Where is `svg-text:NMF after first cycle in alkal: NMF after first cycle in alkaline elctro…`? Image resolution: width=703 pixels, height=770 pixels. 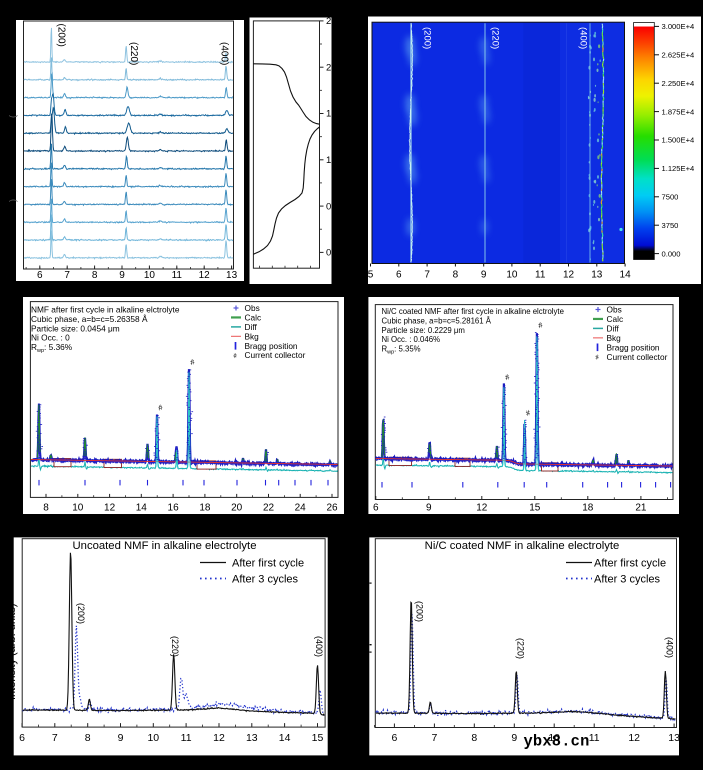
svg-text:NMF after first cycle in alkal: NMF after first cycle in alkaline elctro… is located at coordinates (105, 310).